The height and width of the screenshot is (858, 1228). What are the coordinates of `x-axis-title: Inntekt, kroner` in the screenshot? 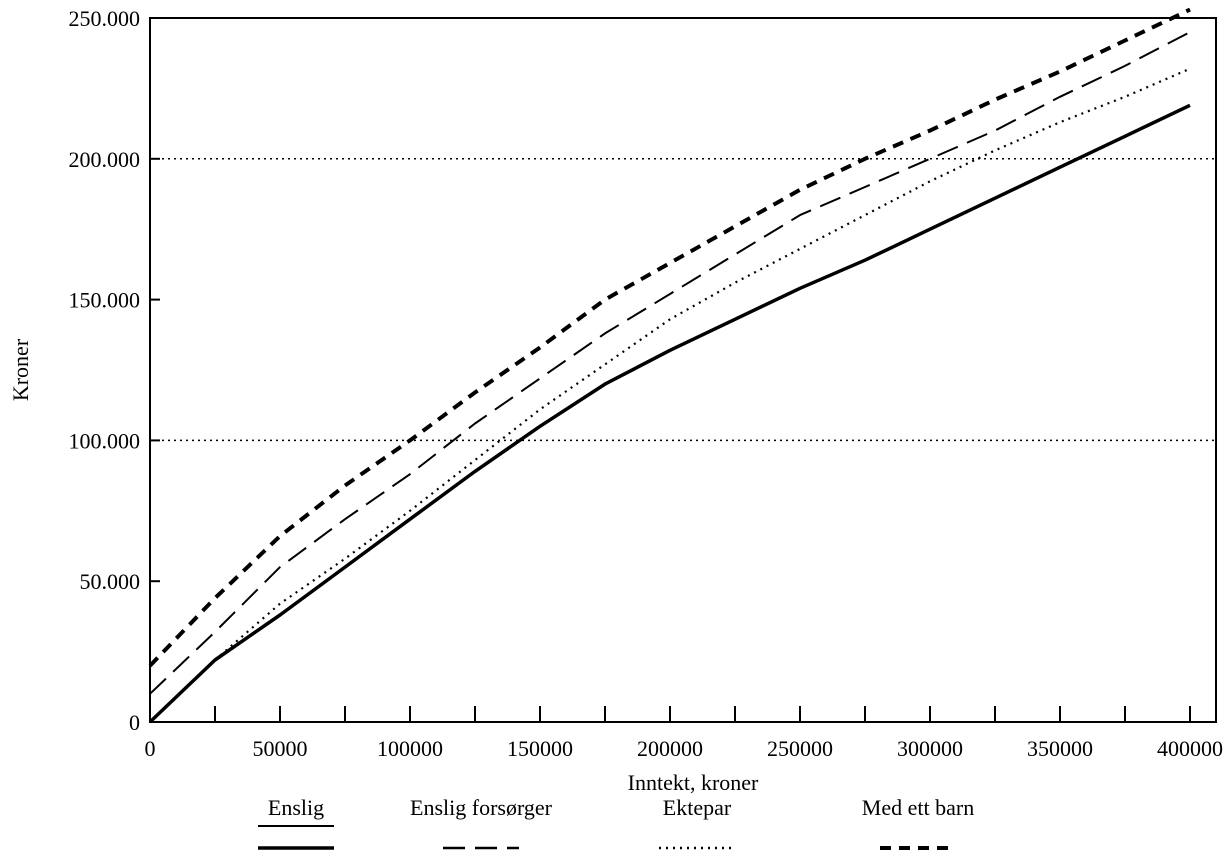 It's located at (693, 782).